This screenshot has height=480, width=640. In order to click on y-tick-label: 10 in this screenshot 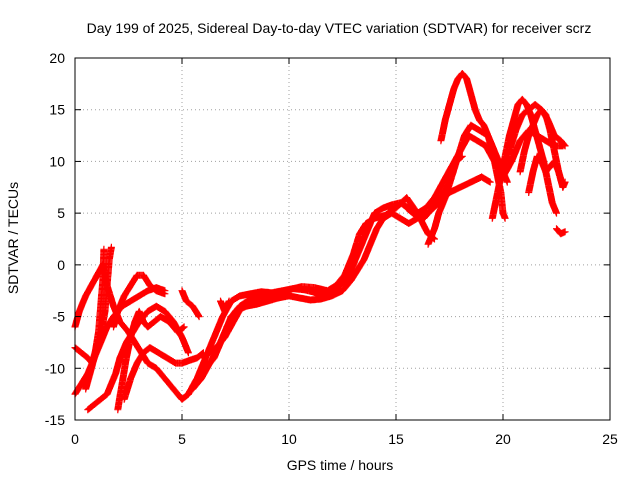, I will do `click(57, 161)`.